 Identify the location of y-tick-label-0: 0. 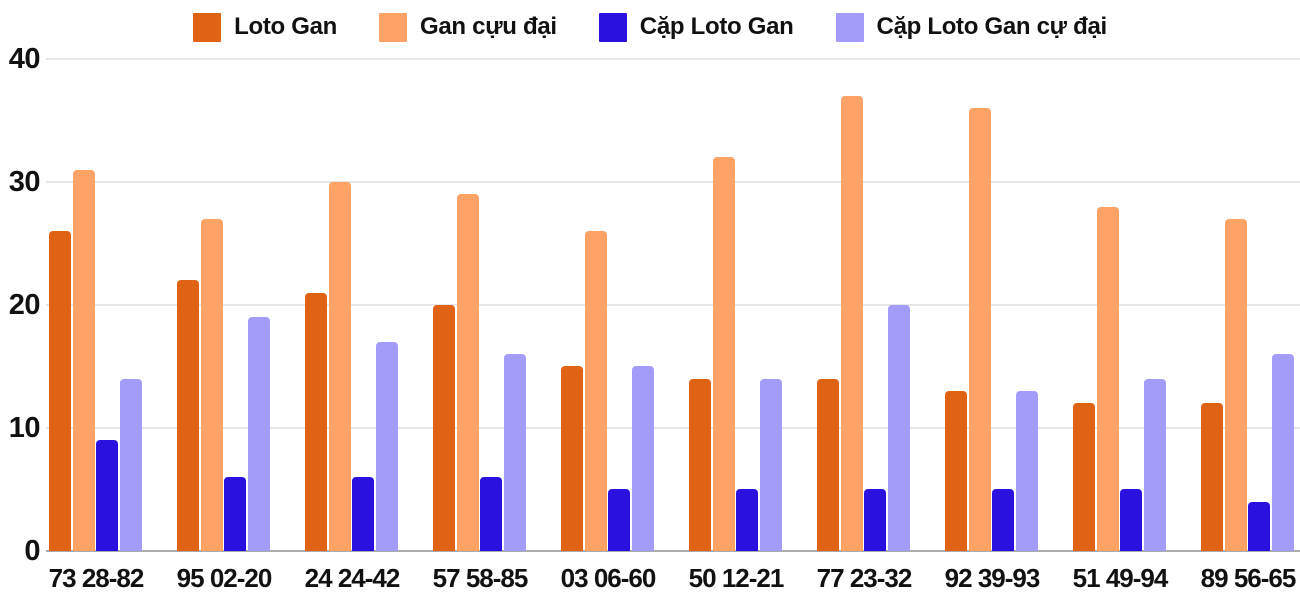
(32, 551).